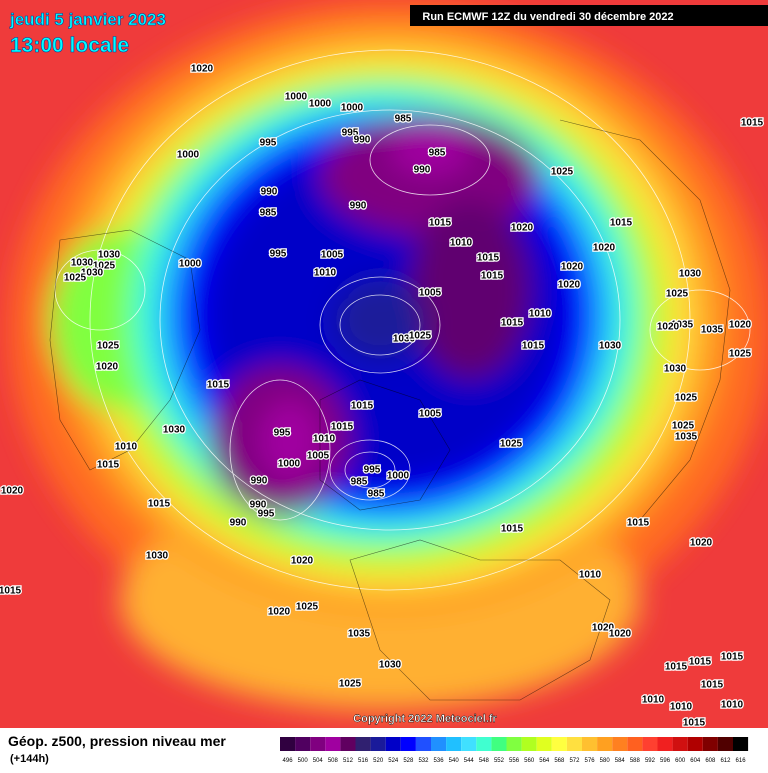  What do you see at coordinates (425, 719) in the screenshot?
I see `copyright: Copyright 2022 Meteociel.fr` at bounding box center [425, 719].